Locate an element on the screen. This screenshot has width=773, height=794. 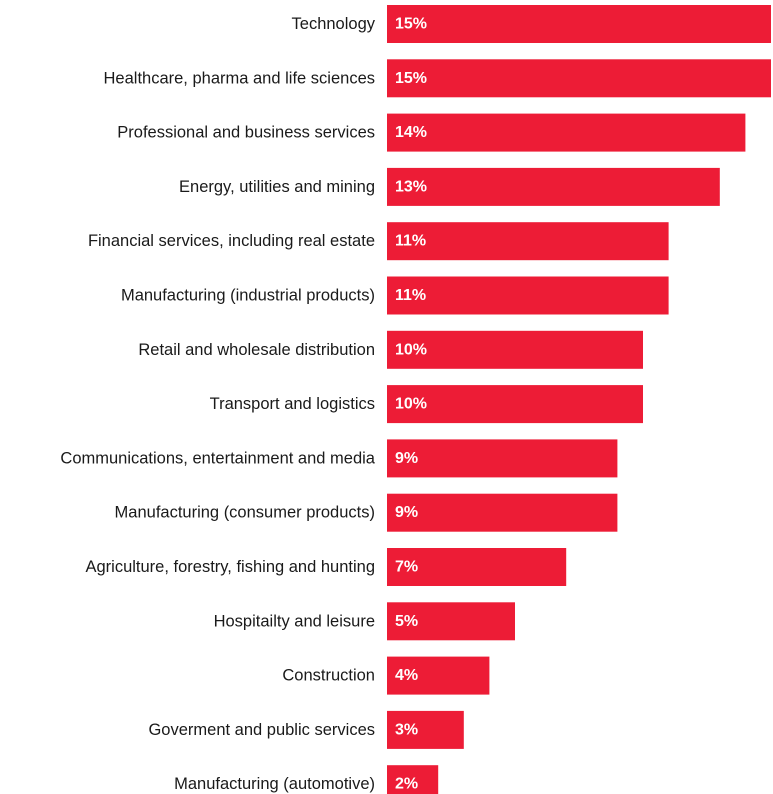
value-label: 5% is located at coordinates (406, 621).